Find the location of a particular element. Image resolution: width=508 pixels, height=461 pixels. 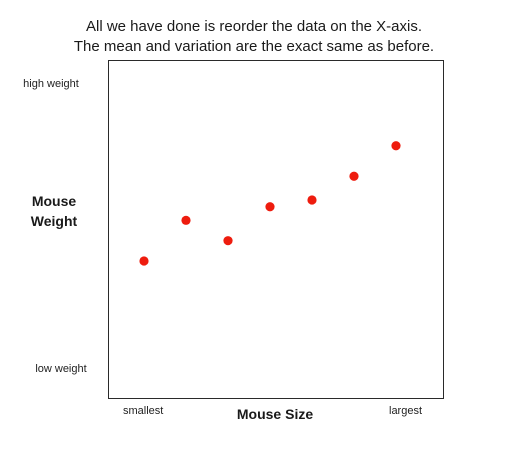

x-axis-title: Mouse Size is located at coordinates (275, 414).